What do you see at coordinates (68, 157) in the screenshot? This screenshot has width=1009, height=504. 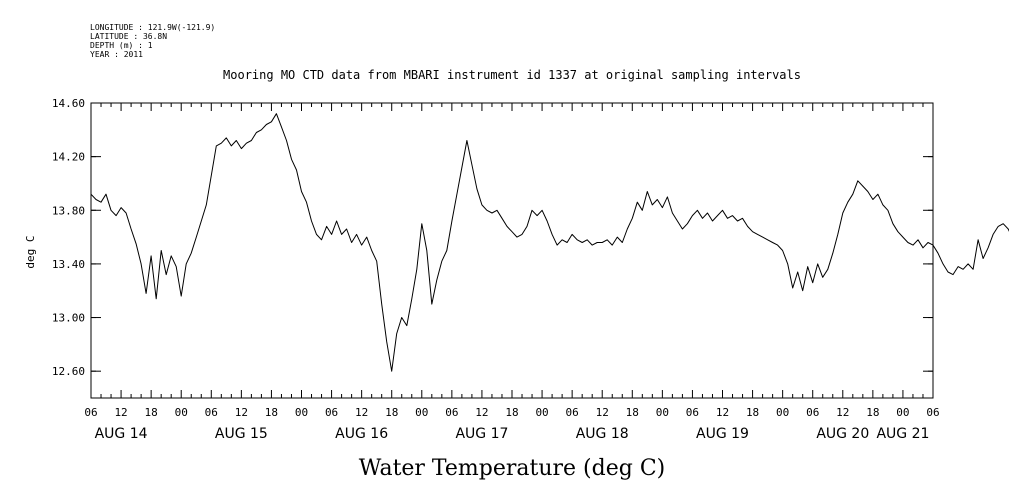 I see `y-tick-label: 14.20` at bounding box center [68, 157].